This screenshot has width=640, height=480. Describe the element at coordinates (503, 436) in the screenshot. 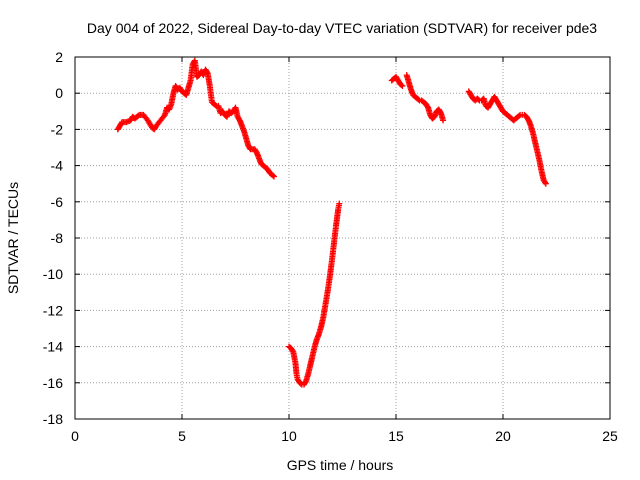

I see `x-tick-label: 20` at that location.